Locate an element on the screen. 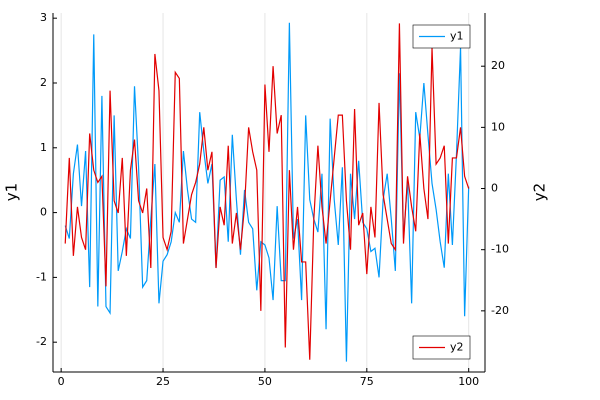 The height and width of the screenshot is (400, 600). y2-axis-title: y2 is located at coordinates (540, 192).